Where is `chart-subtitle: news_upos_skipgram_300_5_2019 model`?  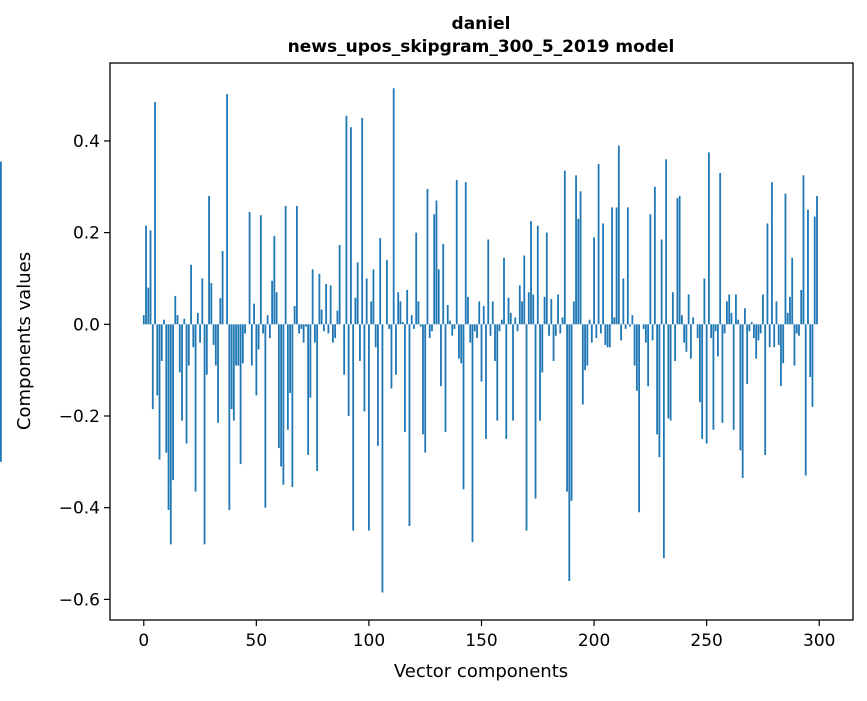 chart-subtitle: news_upos_skipgram_300_5_2019 model is located at coordinates (481, 47).